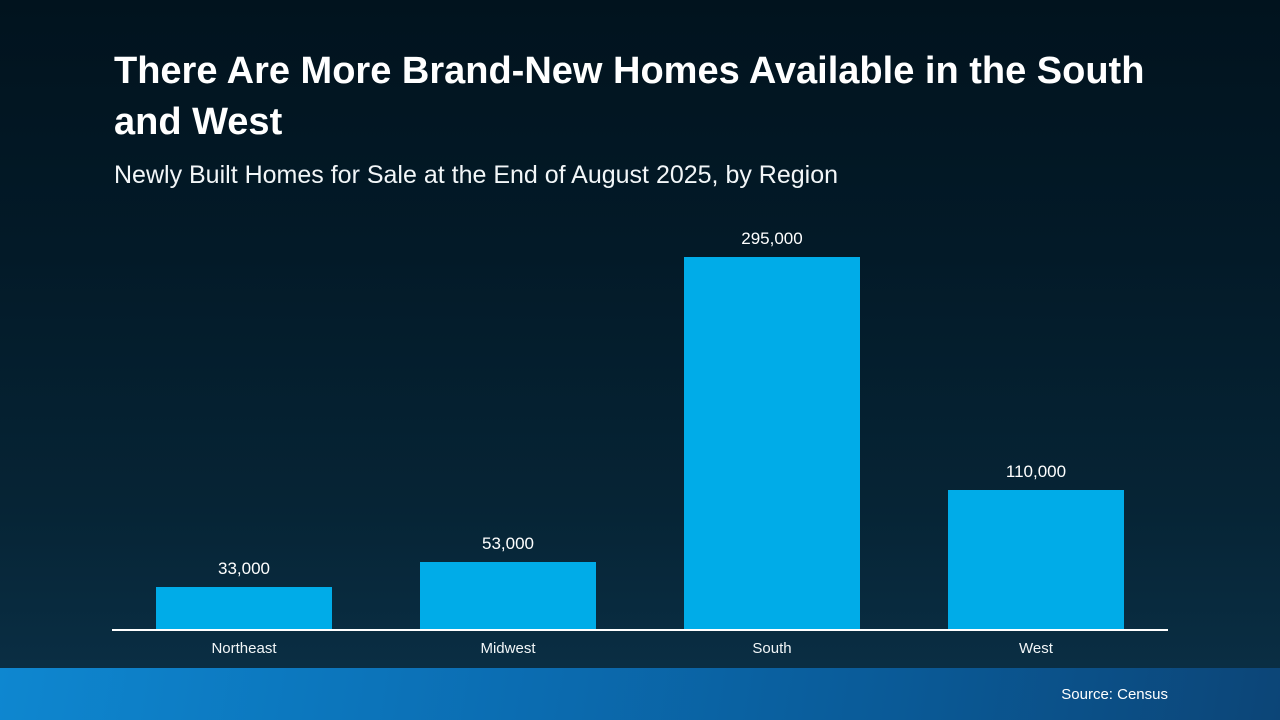 The height and width of the screenshot is (720, 1280). I want to click on x-axis-label-south: South, so click(772, 648).